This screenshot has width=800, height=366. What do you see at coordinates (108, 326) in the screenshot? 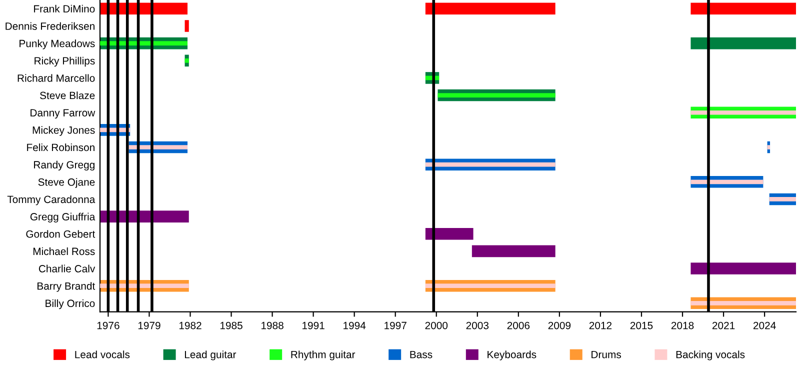
I see `x-tick-label: 1976` at bounding box center [108, 326].